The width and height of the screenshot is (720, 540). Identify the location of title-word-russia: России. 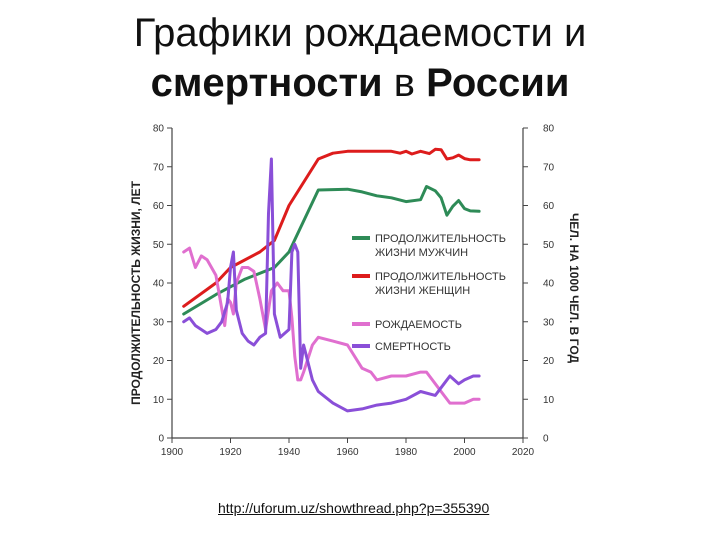
(498, 83).